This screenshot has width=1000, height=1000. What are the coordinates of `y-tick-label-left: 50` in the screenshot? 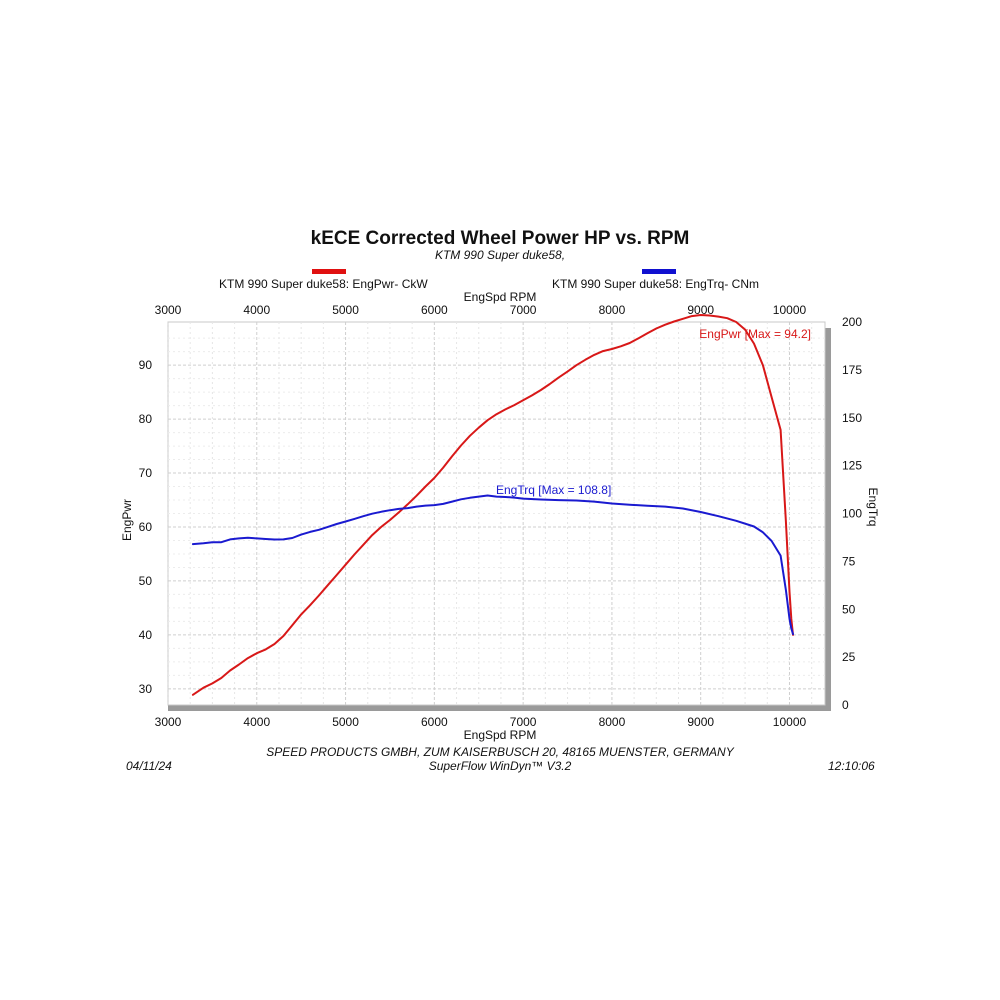 It's located at (146, 581).